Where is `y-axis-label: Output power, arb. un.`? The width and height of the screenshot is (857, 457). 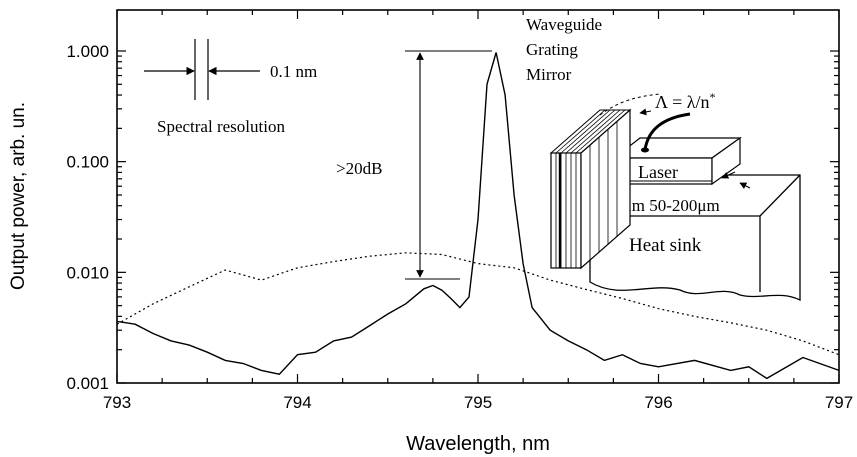
y-axis-label: Output power, arb. un. is located at coordinates (18, 196).